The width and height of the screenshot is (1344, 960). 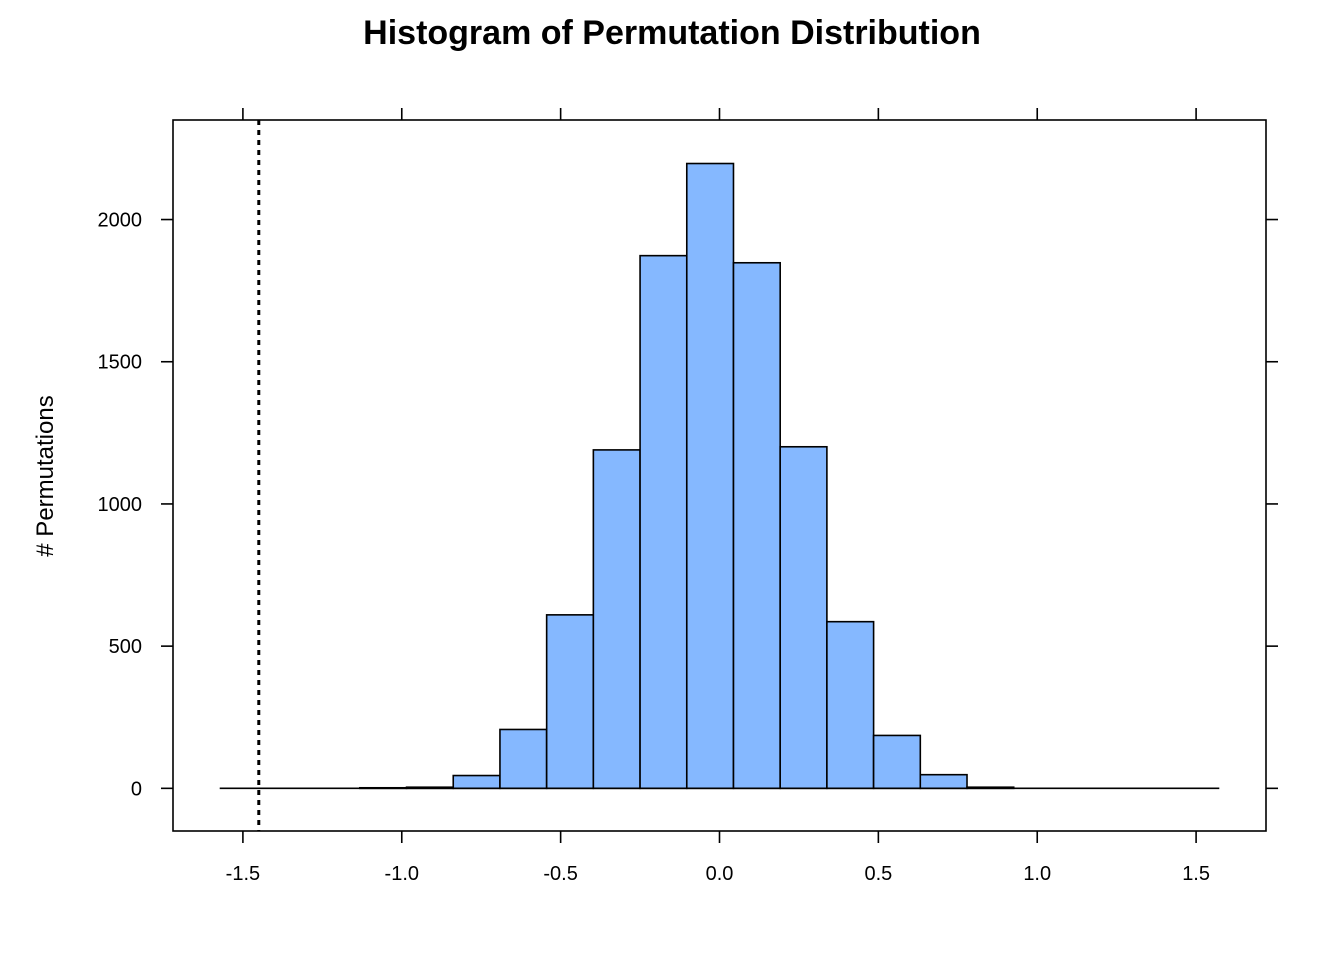 I want to click on y-axis-label: # Permutations, so click(x=45, y=475).